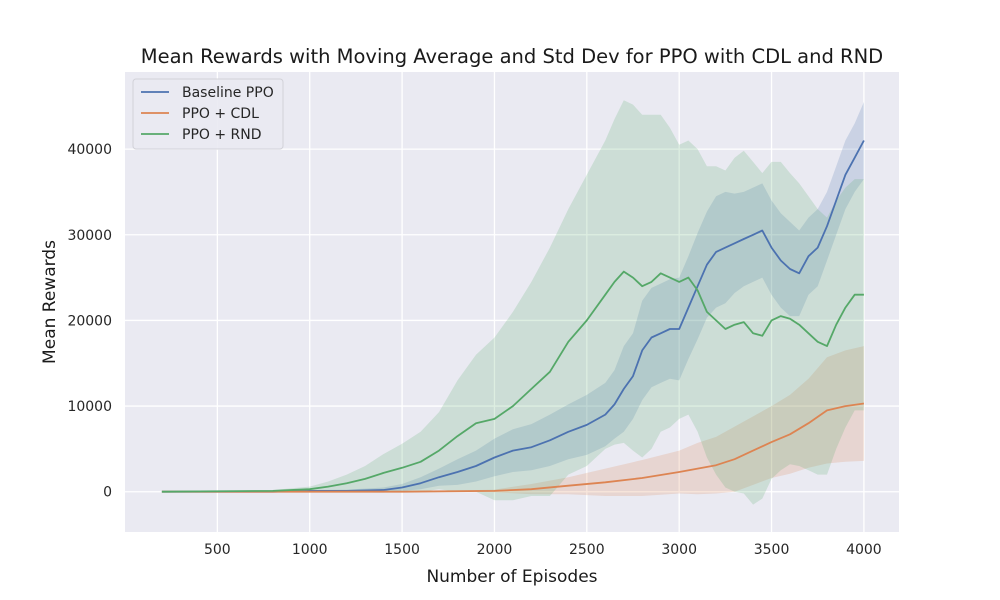 This screenshot has width=1000, height=600. Describe the element at coordinates (679, 550) in the screenshot. I see `x-tick-label: 3000` at that location.